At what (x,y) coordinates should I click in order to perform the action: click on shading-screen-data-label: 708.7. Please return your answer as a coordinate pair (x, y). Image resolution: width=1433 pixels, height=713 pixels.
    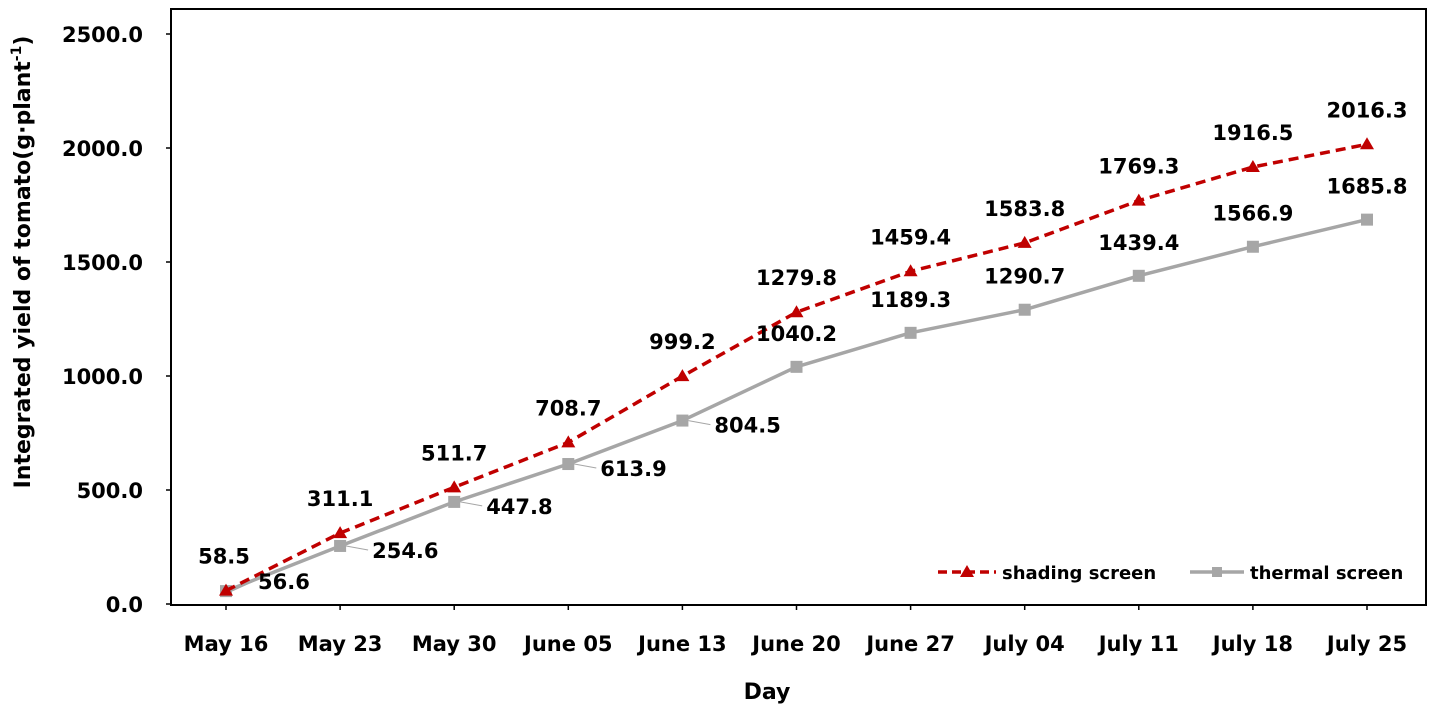
    Looking at the image, I should click on (568, 408).